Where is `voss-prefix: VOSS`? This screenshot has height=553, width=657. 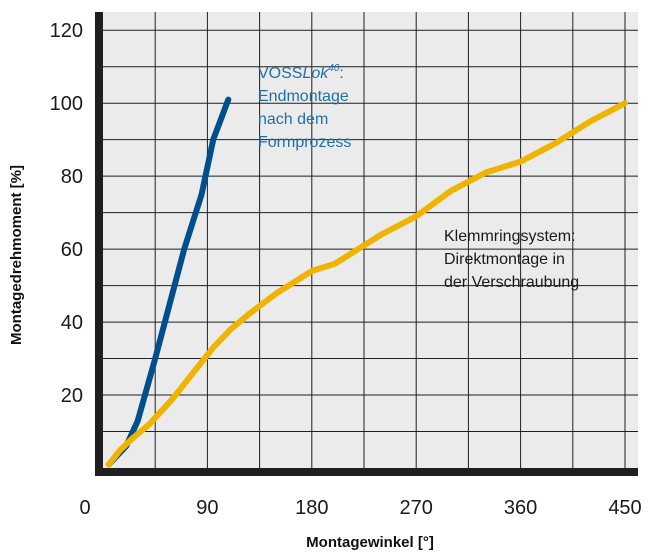 voss-prefix: VOSS is located at coordinates (280, 73).